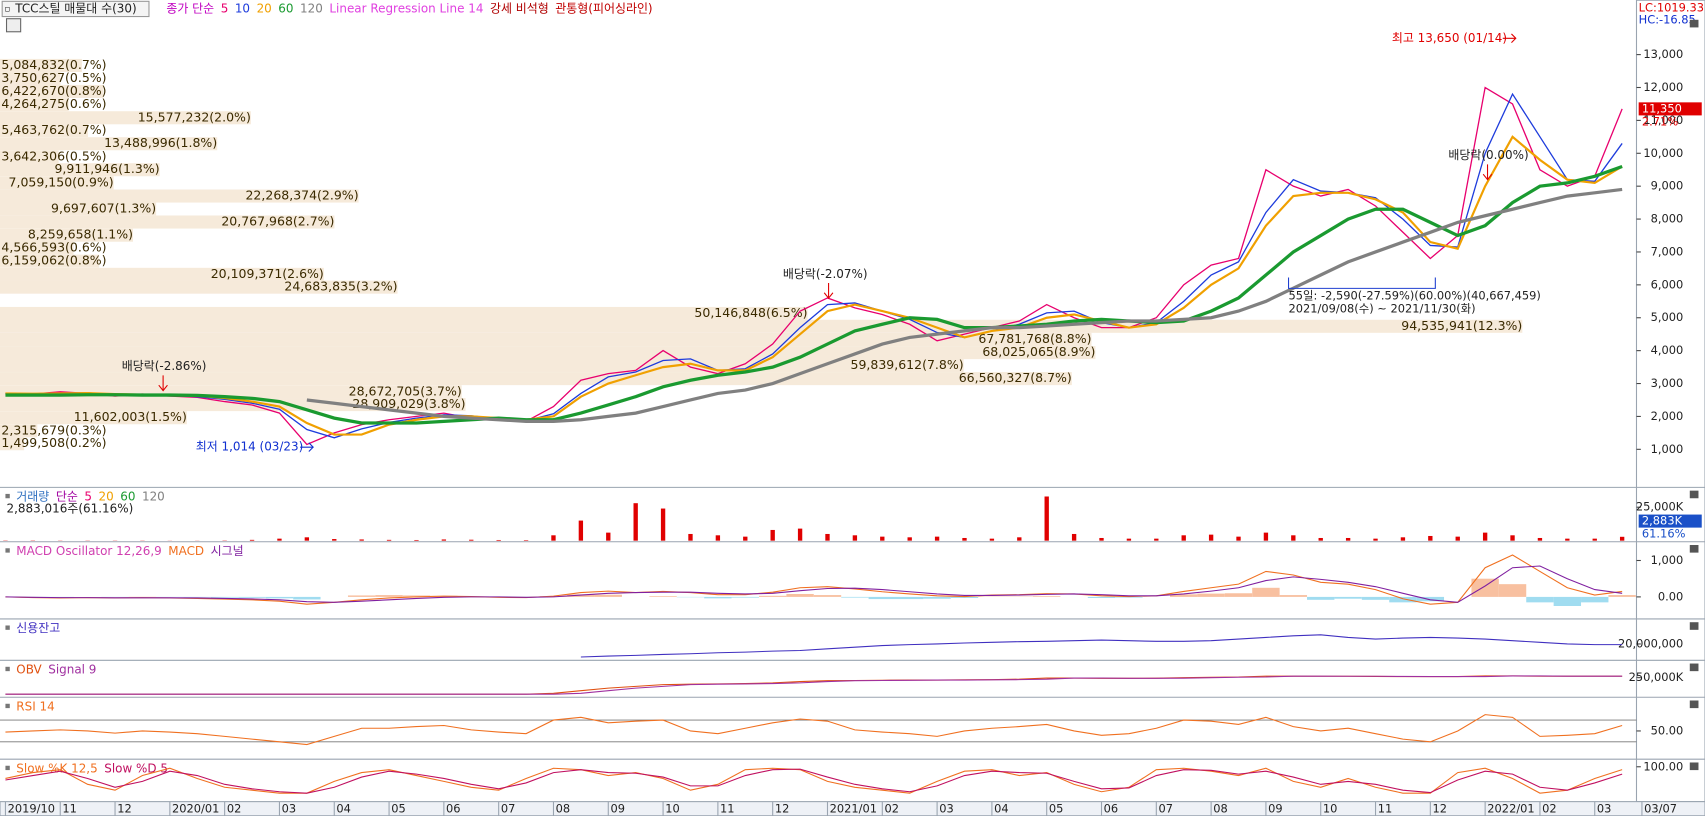 Image resolution: width=1705 pixels, height=816 pixels. What do you see at coordinates (825, 274) in the screenshot?
I see `annotation: 배당락(-2.07%)` at bounding box center [825, 274].